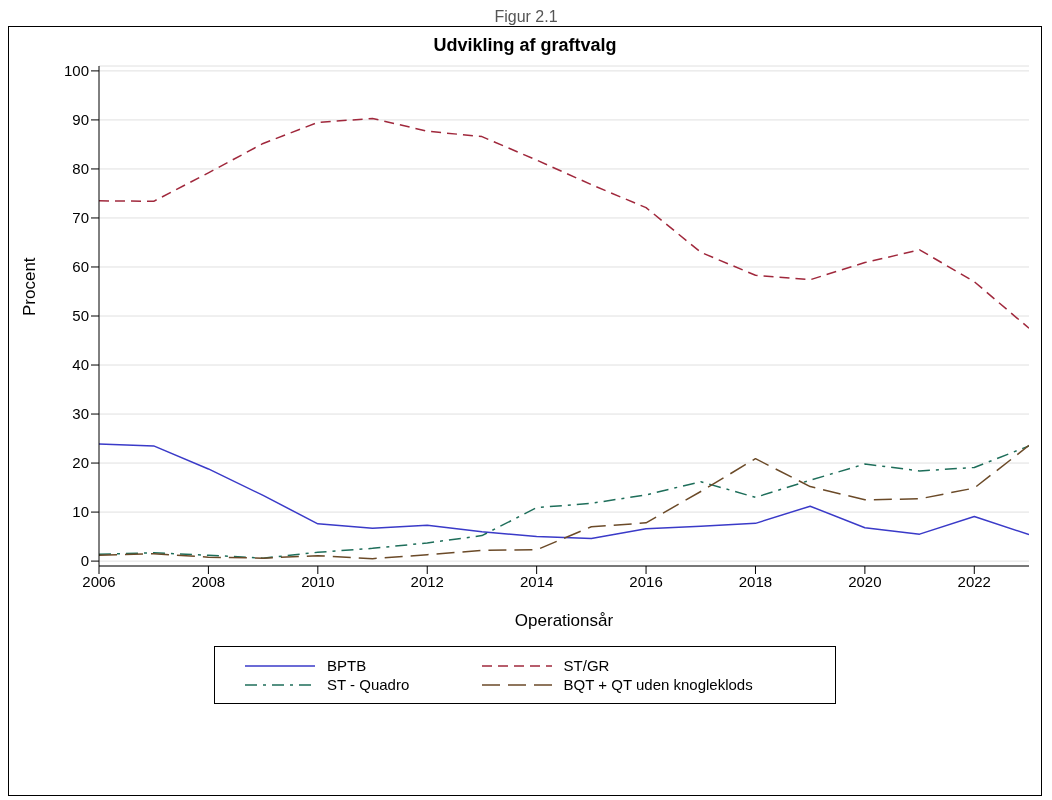  What do you see at coordinates (368, 684) in the screenshot?
I see `legend-label: ST - Quadro` at bounding box center [368, 684].